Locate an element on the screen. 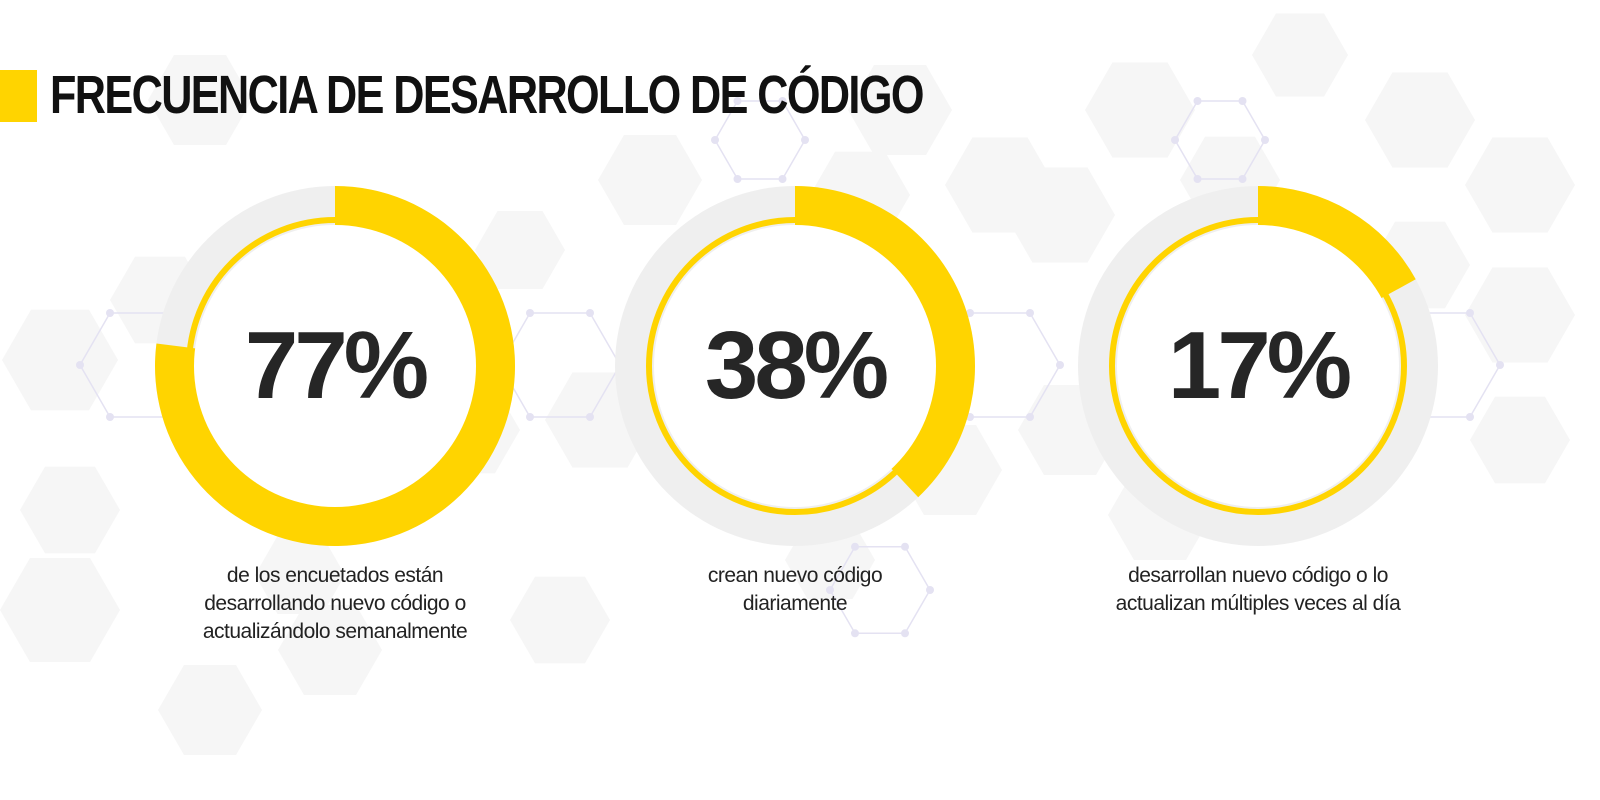 This screenshot has width=1600, height=800. title-accent-bar is located at coordinates (18, 96).